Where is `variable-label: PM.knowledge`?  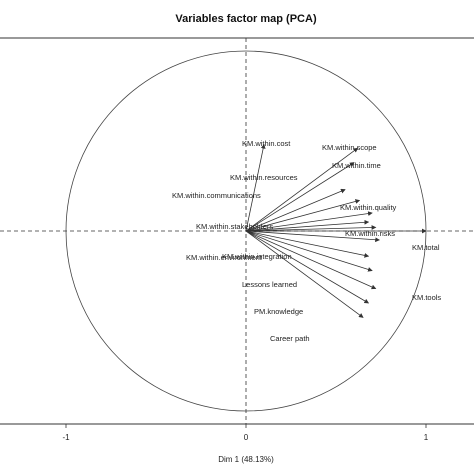
variable-label: PM.knowledge is located at coordinates (278, 311).